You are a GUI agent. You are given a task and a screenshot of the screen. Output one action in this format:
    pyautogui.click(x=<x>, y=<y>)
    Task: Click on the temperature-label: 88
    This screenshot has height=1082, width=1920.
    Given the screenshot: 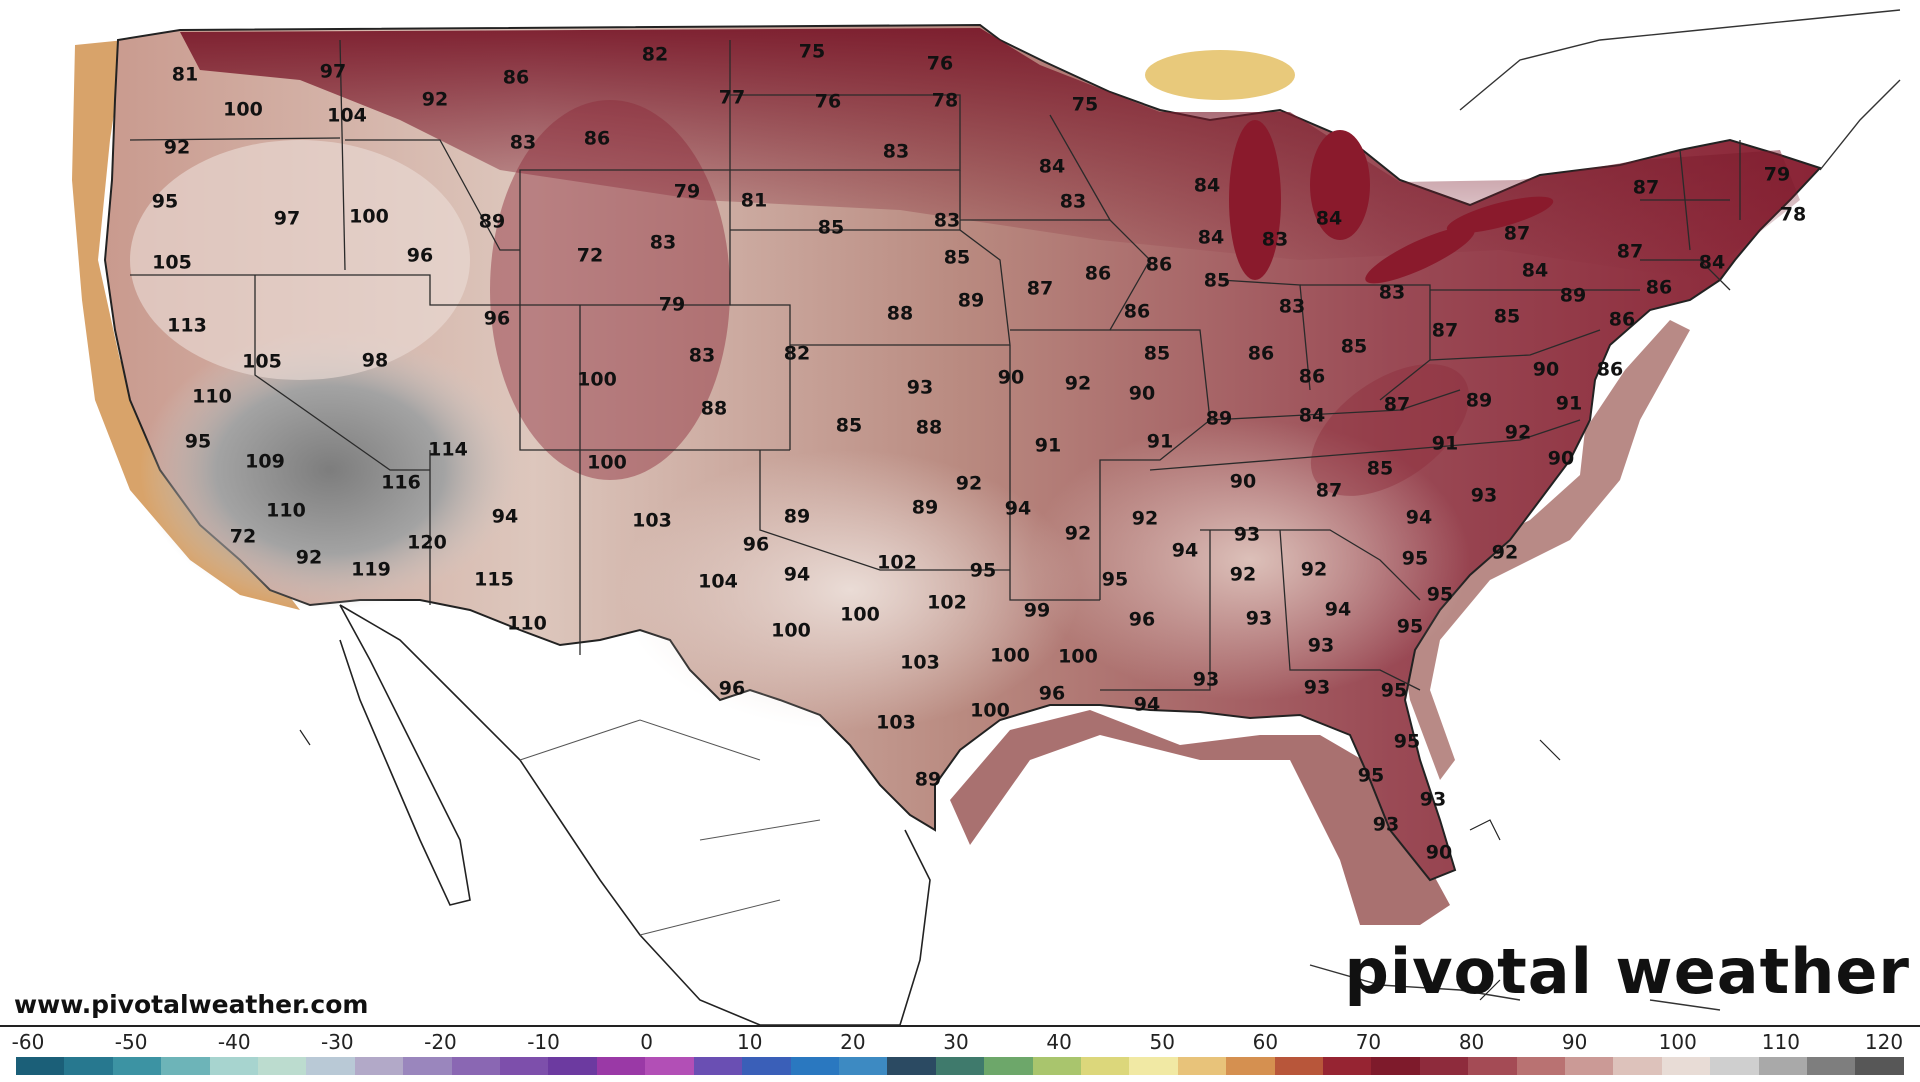 What is the action you would take?
    pyautogui.click(x=929, y=427)
    